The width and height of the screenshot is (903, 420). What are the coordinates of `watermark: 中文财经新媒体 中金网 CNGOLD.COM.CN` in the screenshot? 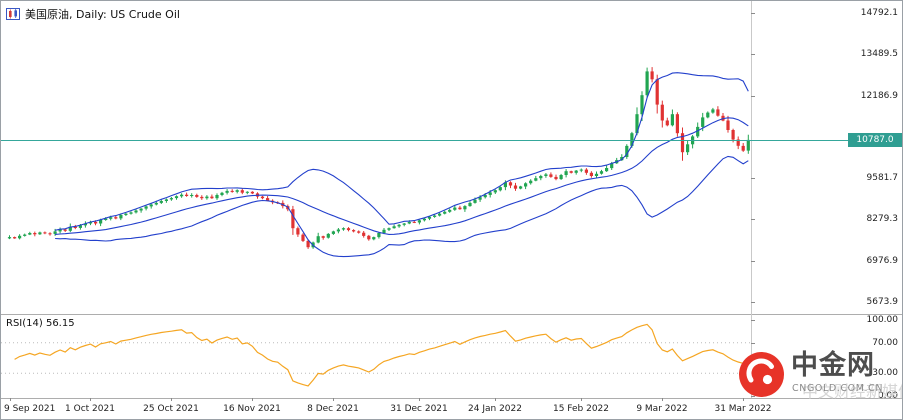 It's located at (820, 382).